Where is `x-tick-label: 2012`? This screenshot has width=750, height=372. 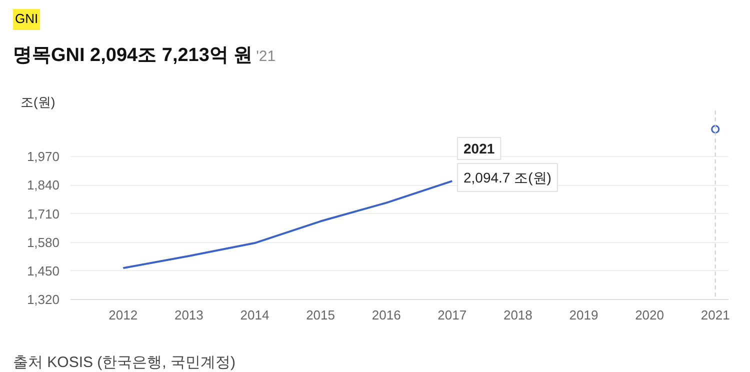 x-tick-label: 2012 is located at coordinates (123, 315).